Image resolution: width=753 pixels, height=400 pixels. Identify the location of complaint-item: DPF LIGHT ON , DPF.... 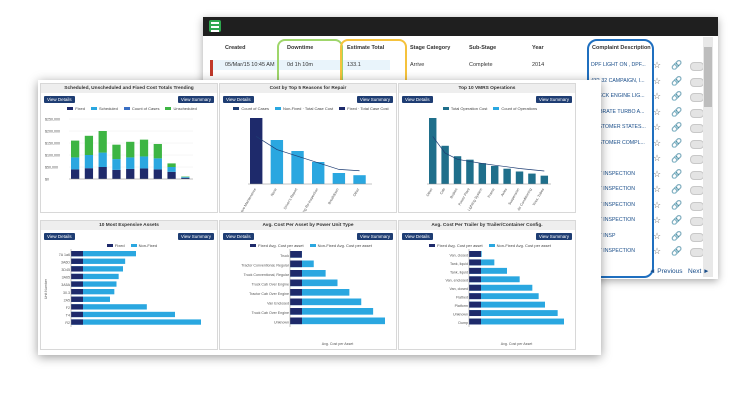
(618, 65).